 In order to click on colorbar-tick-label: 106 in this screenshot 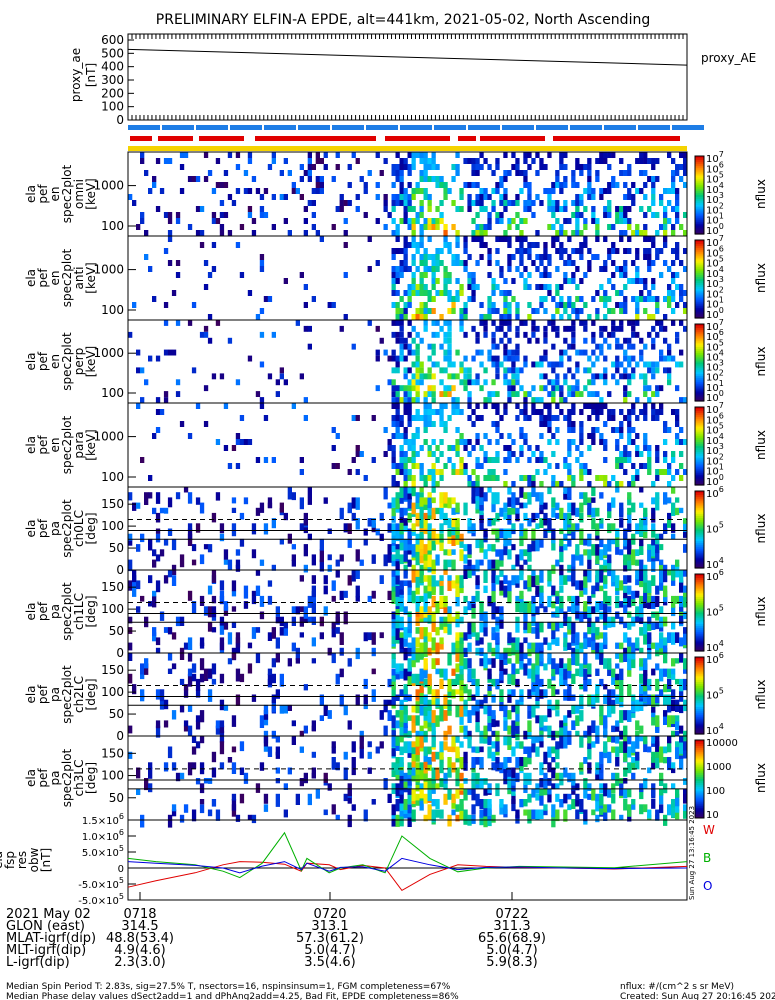, I will do `click(715, 335)`.